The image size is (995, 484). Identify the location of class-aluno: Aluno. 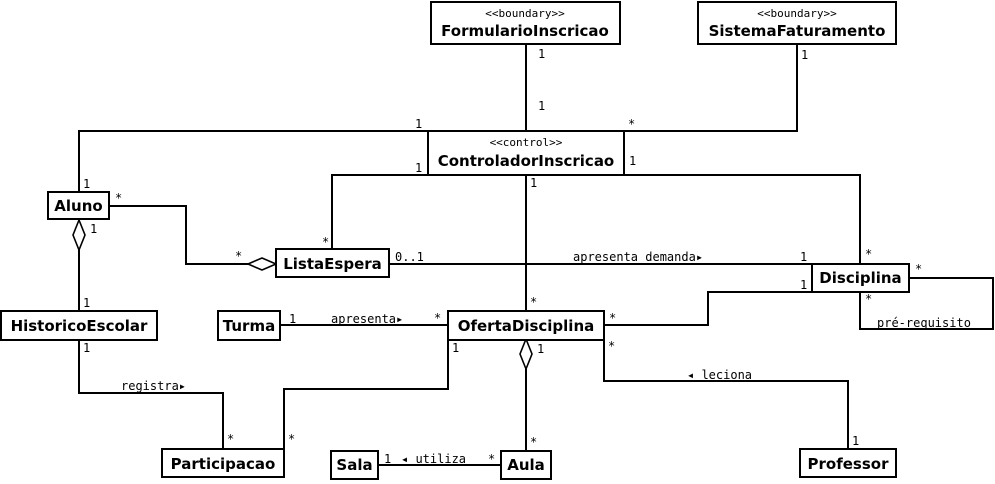
(78, 205).